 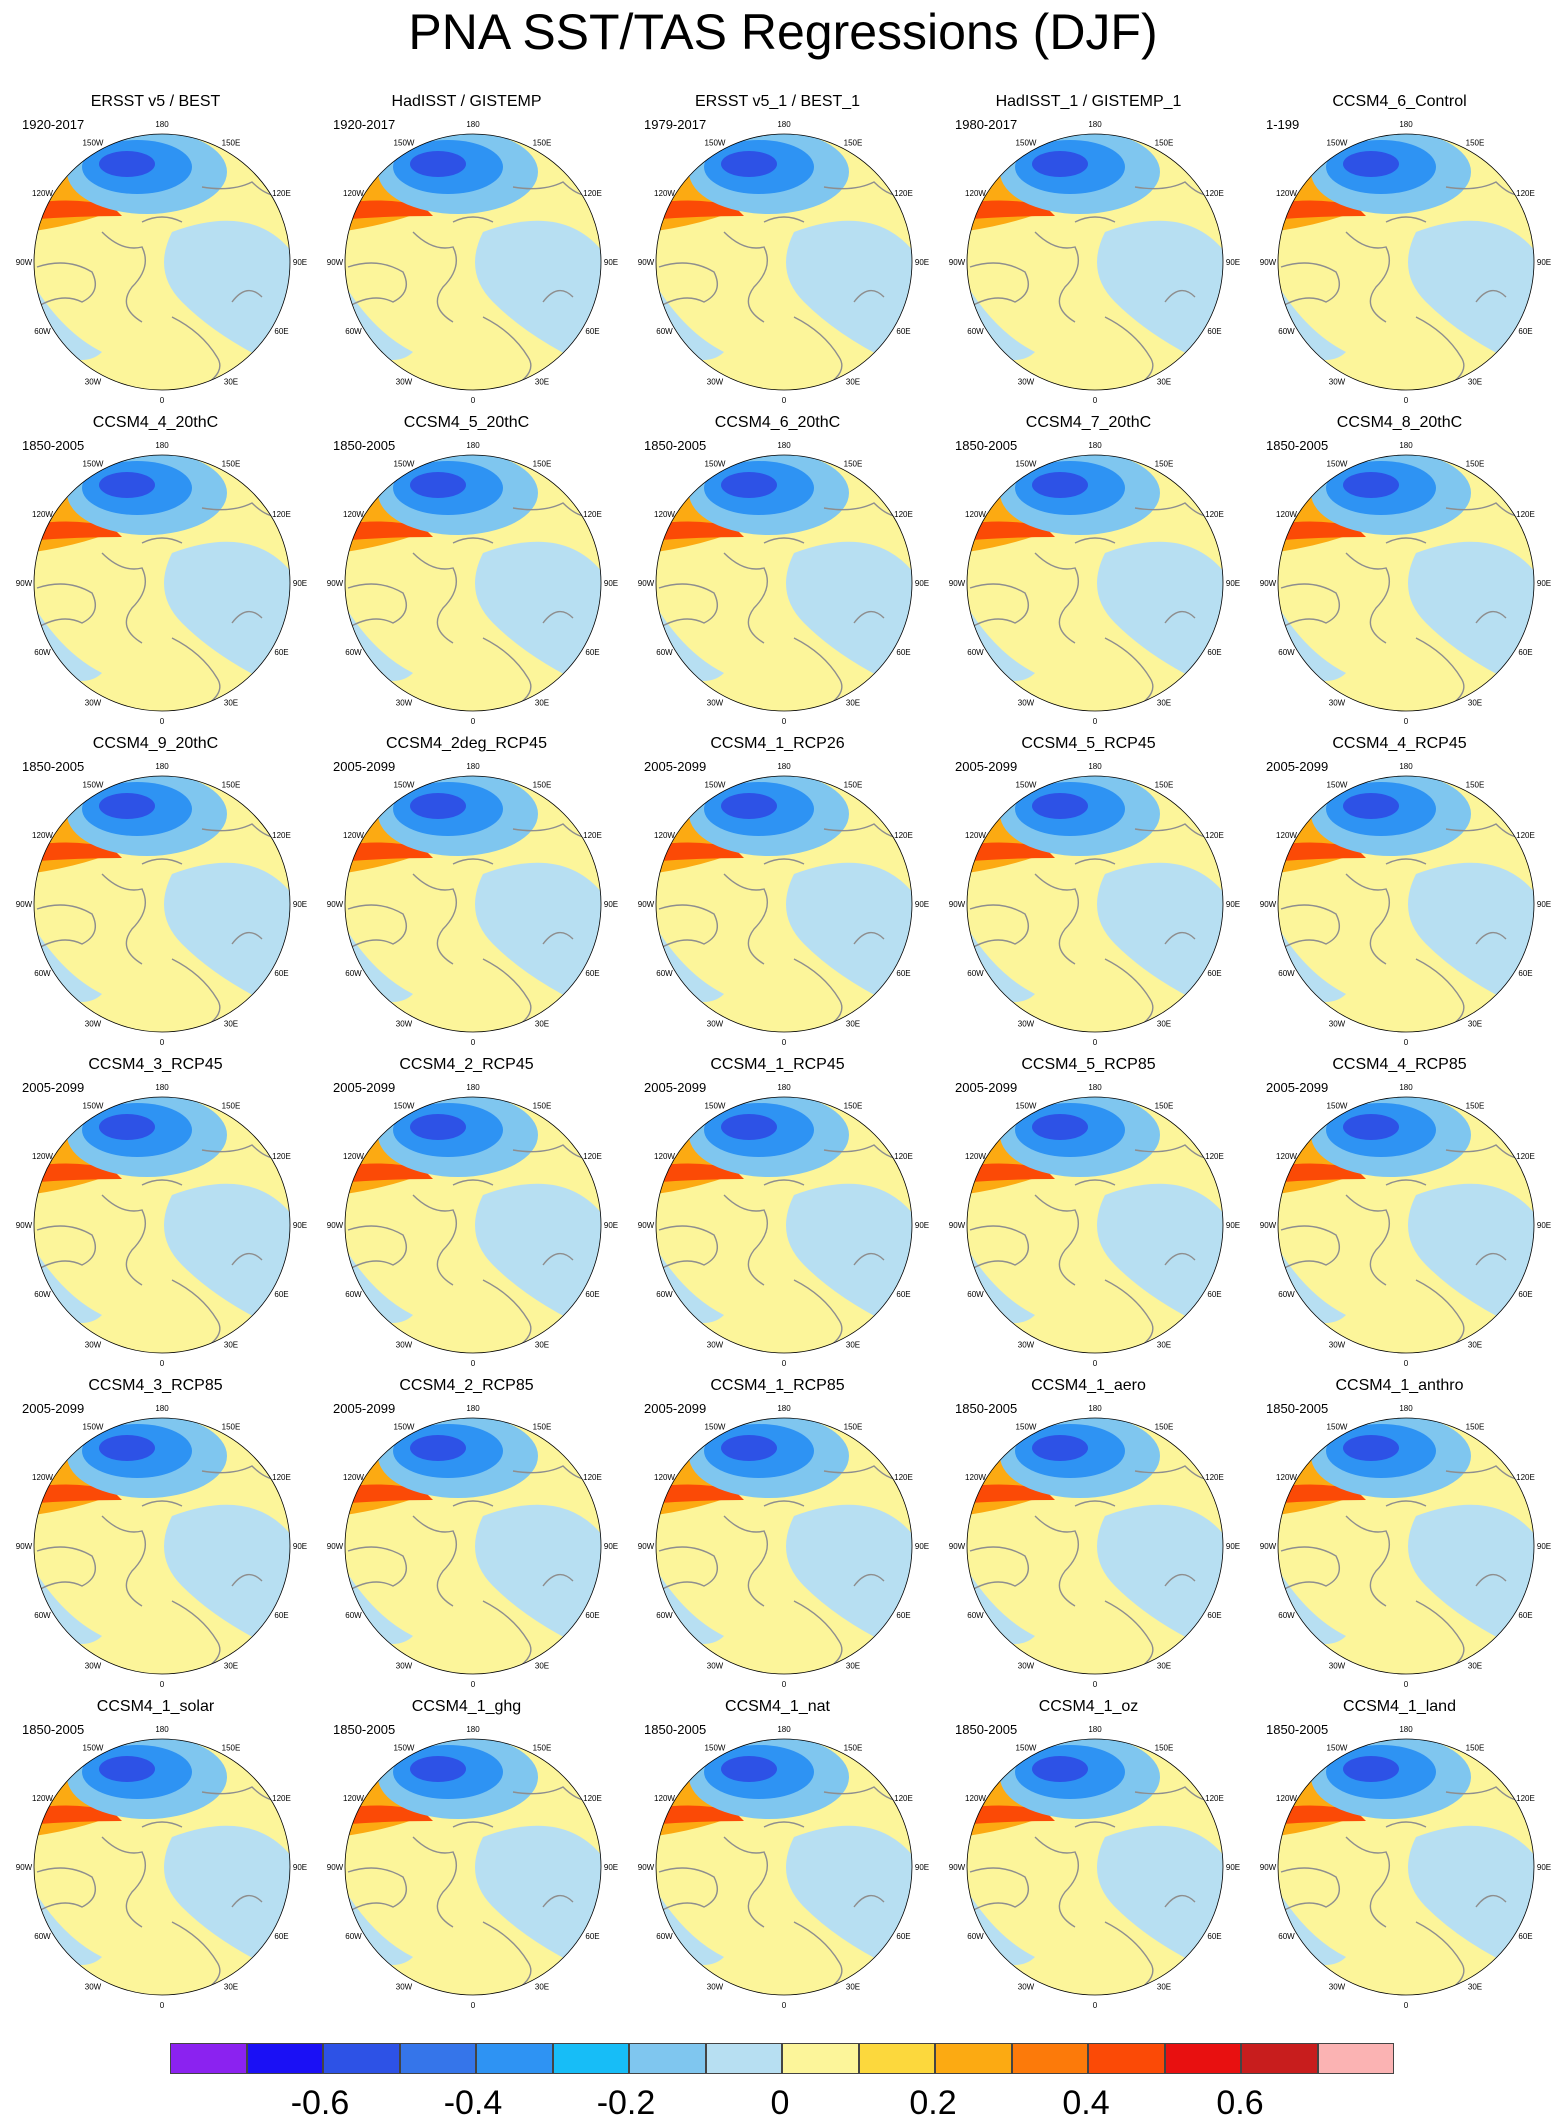 What do you see at coordinates (1088, 422) in the screenshot?
I see `panel-title: CCSM4_7_20thC` at bounding box center [1088, 422].